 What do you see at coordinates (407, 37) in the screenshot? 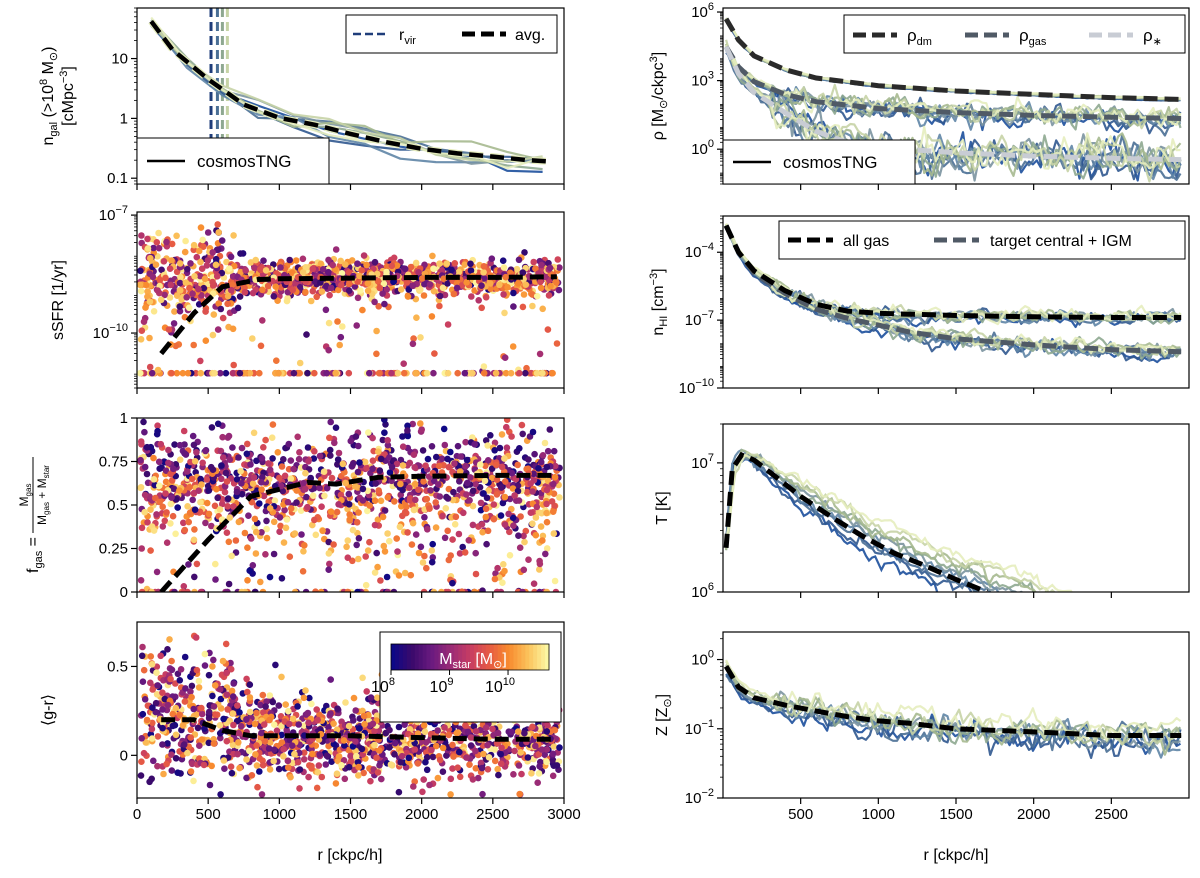
I see `legend-rvir-label: rvir` at bounding box center [407, 37].